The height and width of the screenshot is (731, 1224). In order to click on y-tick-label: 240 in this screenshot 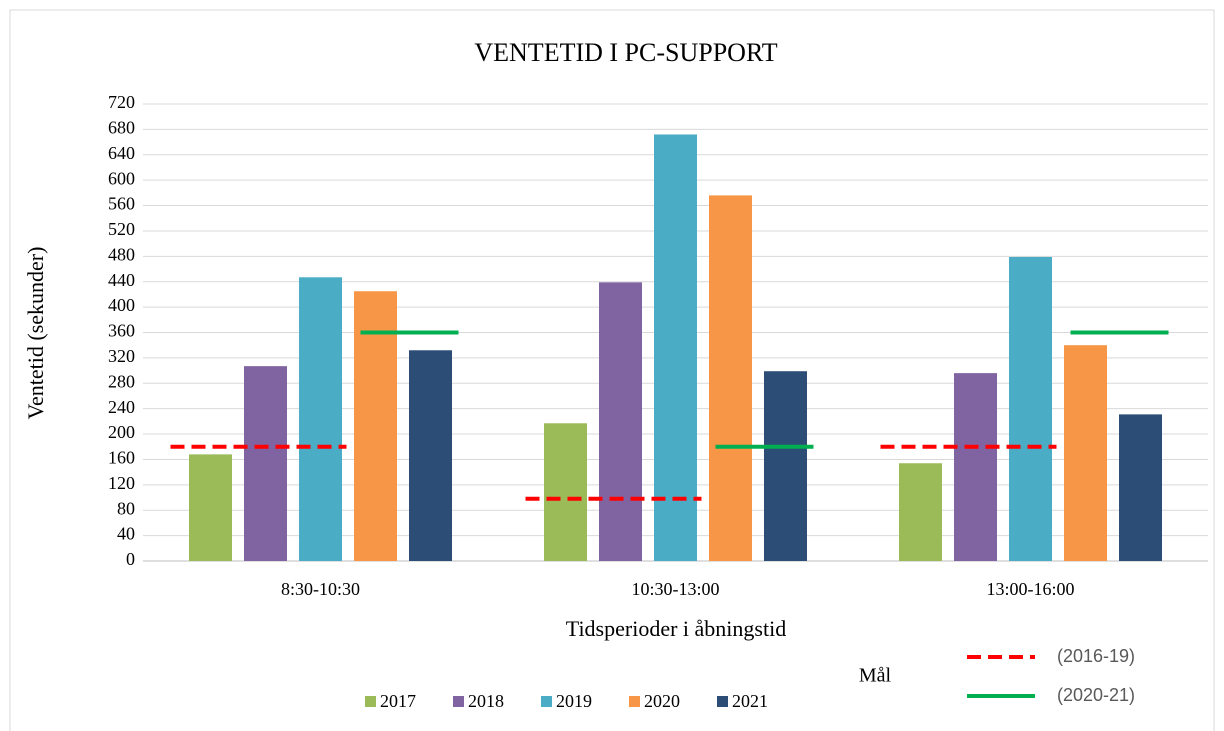, I will do `click(121, 407)`.